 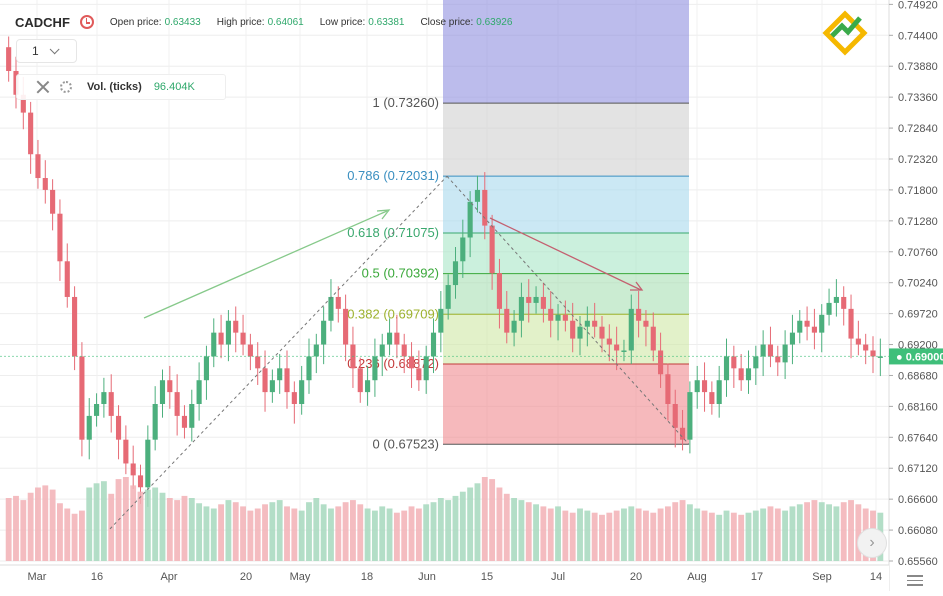 What do you see at coordinates (568, 310) in the screenshot?
I see `fib-trend-line-right` at bounding box center [568, 310].